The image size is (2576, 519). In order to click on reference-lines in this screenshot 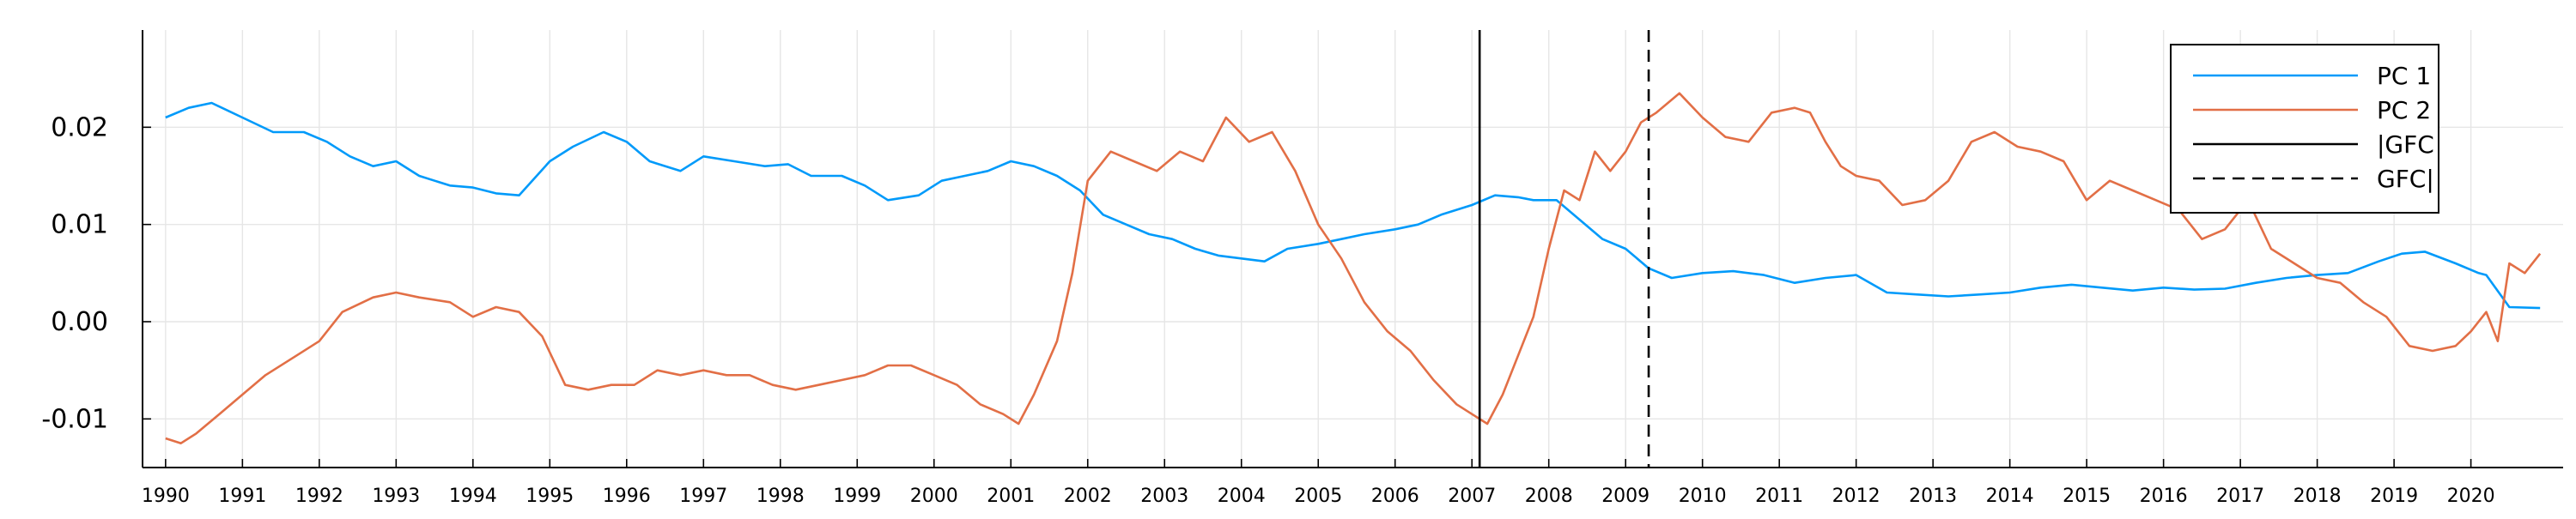, I will do `click(1564, 249)`.